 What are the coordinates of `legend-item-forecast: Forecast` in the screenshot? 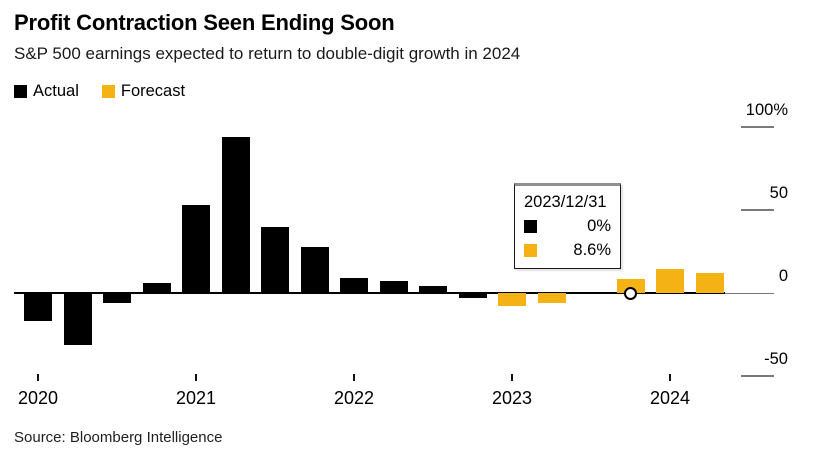 It's located at (143, 91).